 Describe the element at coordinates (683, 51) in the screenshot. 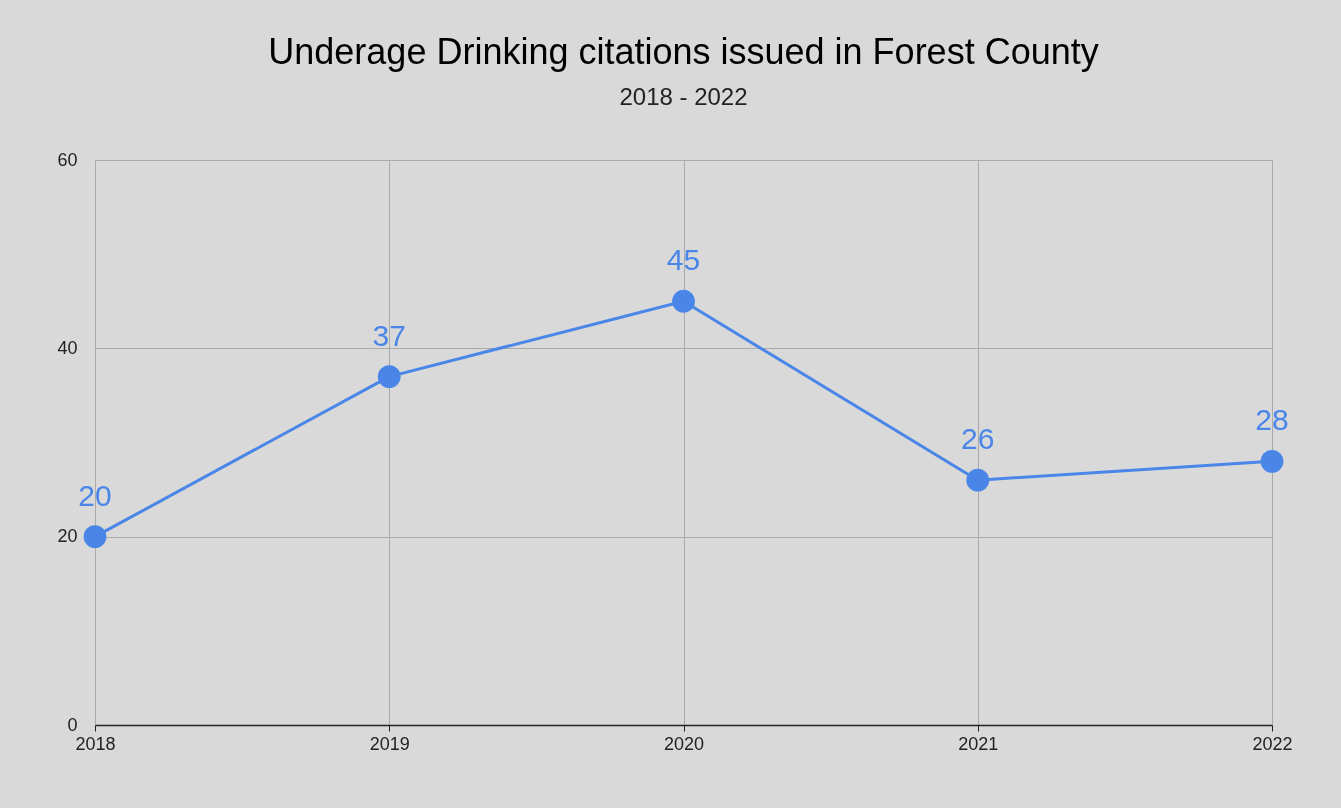

I see `chart-title: Underage Drinking citations issued in Forest County` at that location.